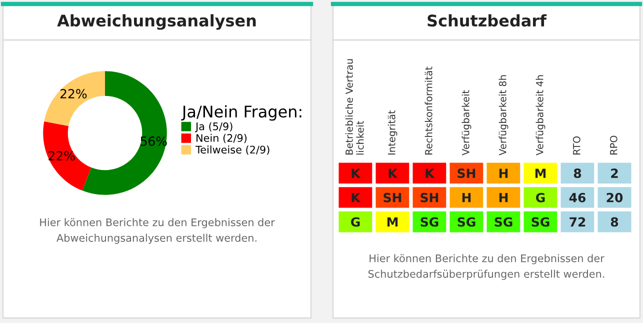 The height and width of the screenshot is (323, 643). What do you see at coordinates (614, 173) in the screenshot?
I see `data-label: 2` at bounding box center [614, 173].